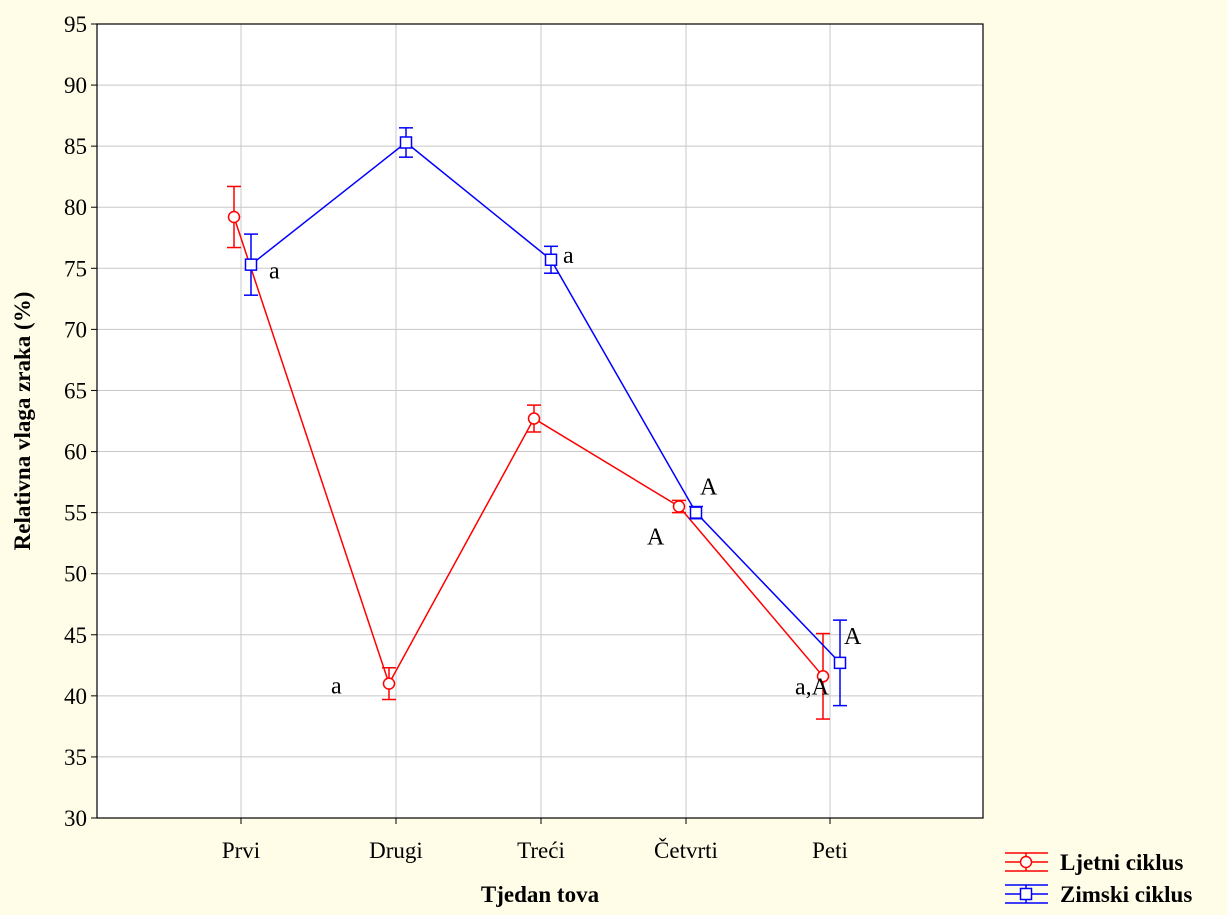 The width and height of the screenshot is (1227, 915). I want to click on y-tick-label: 55, so click(75, 513).